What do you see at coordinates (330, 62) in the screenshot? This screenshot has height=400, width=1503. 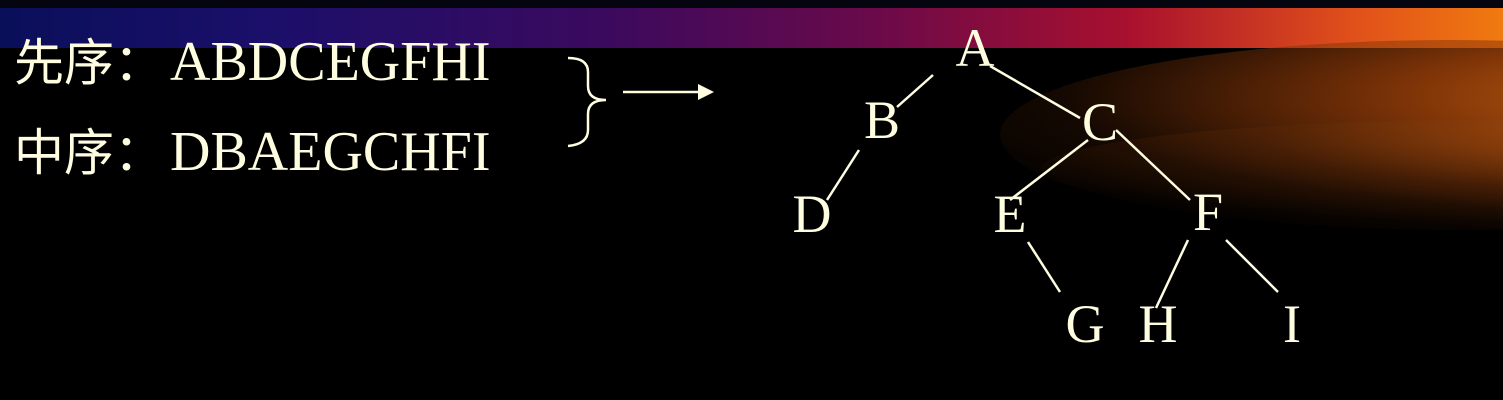 I see `preorder-sequence: ABDCEGFHI` at bounding box center [330, 62].